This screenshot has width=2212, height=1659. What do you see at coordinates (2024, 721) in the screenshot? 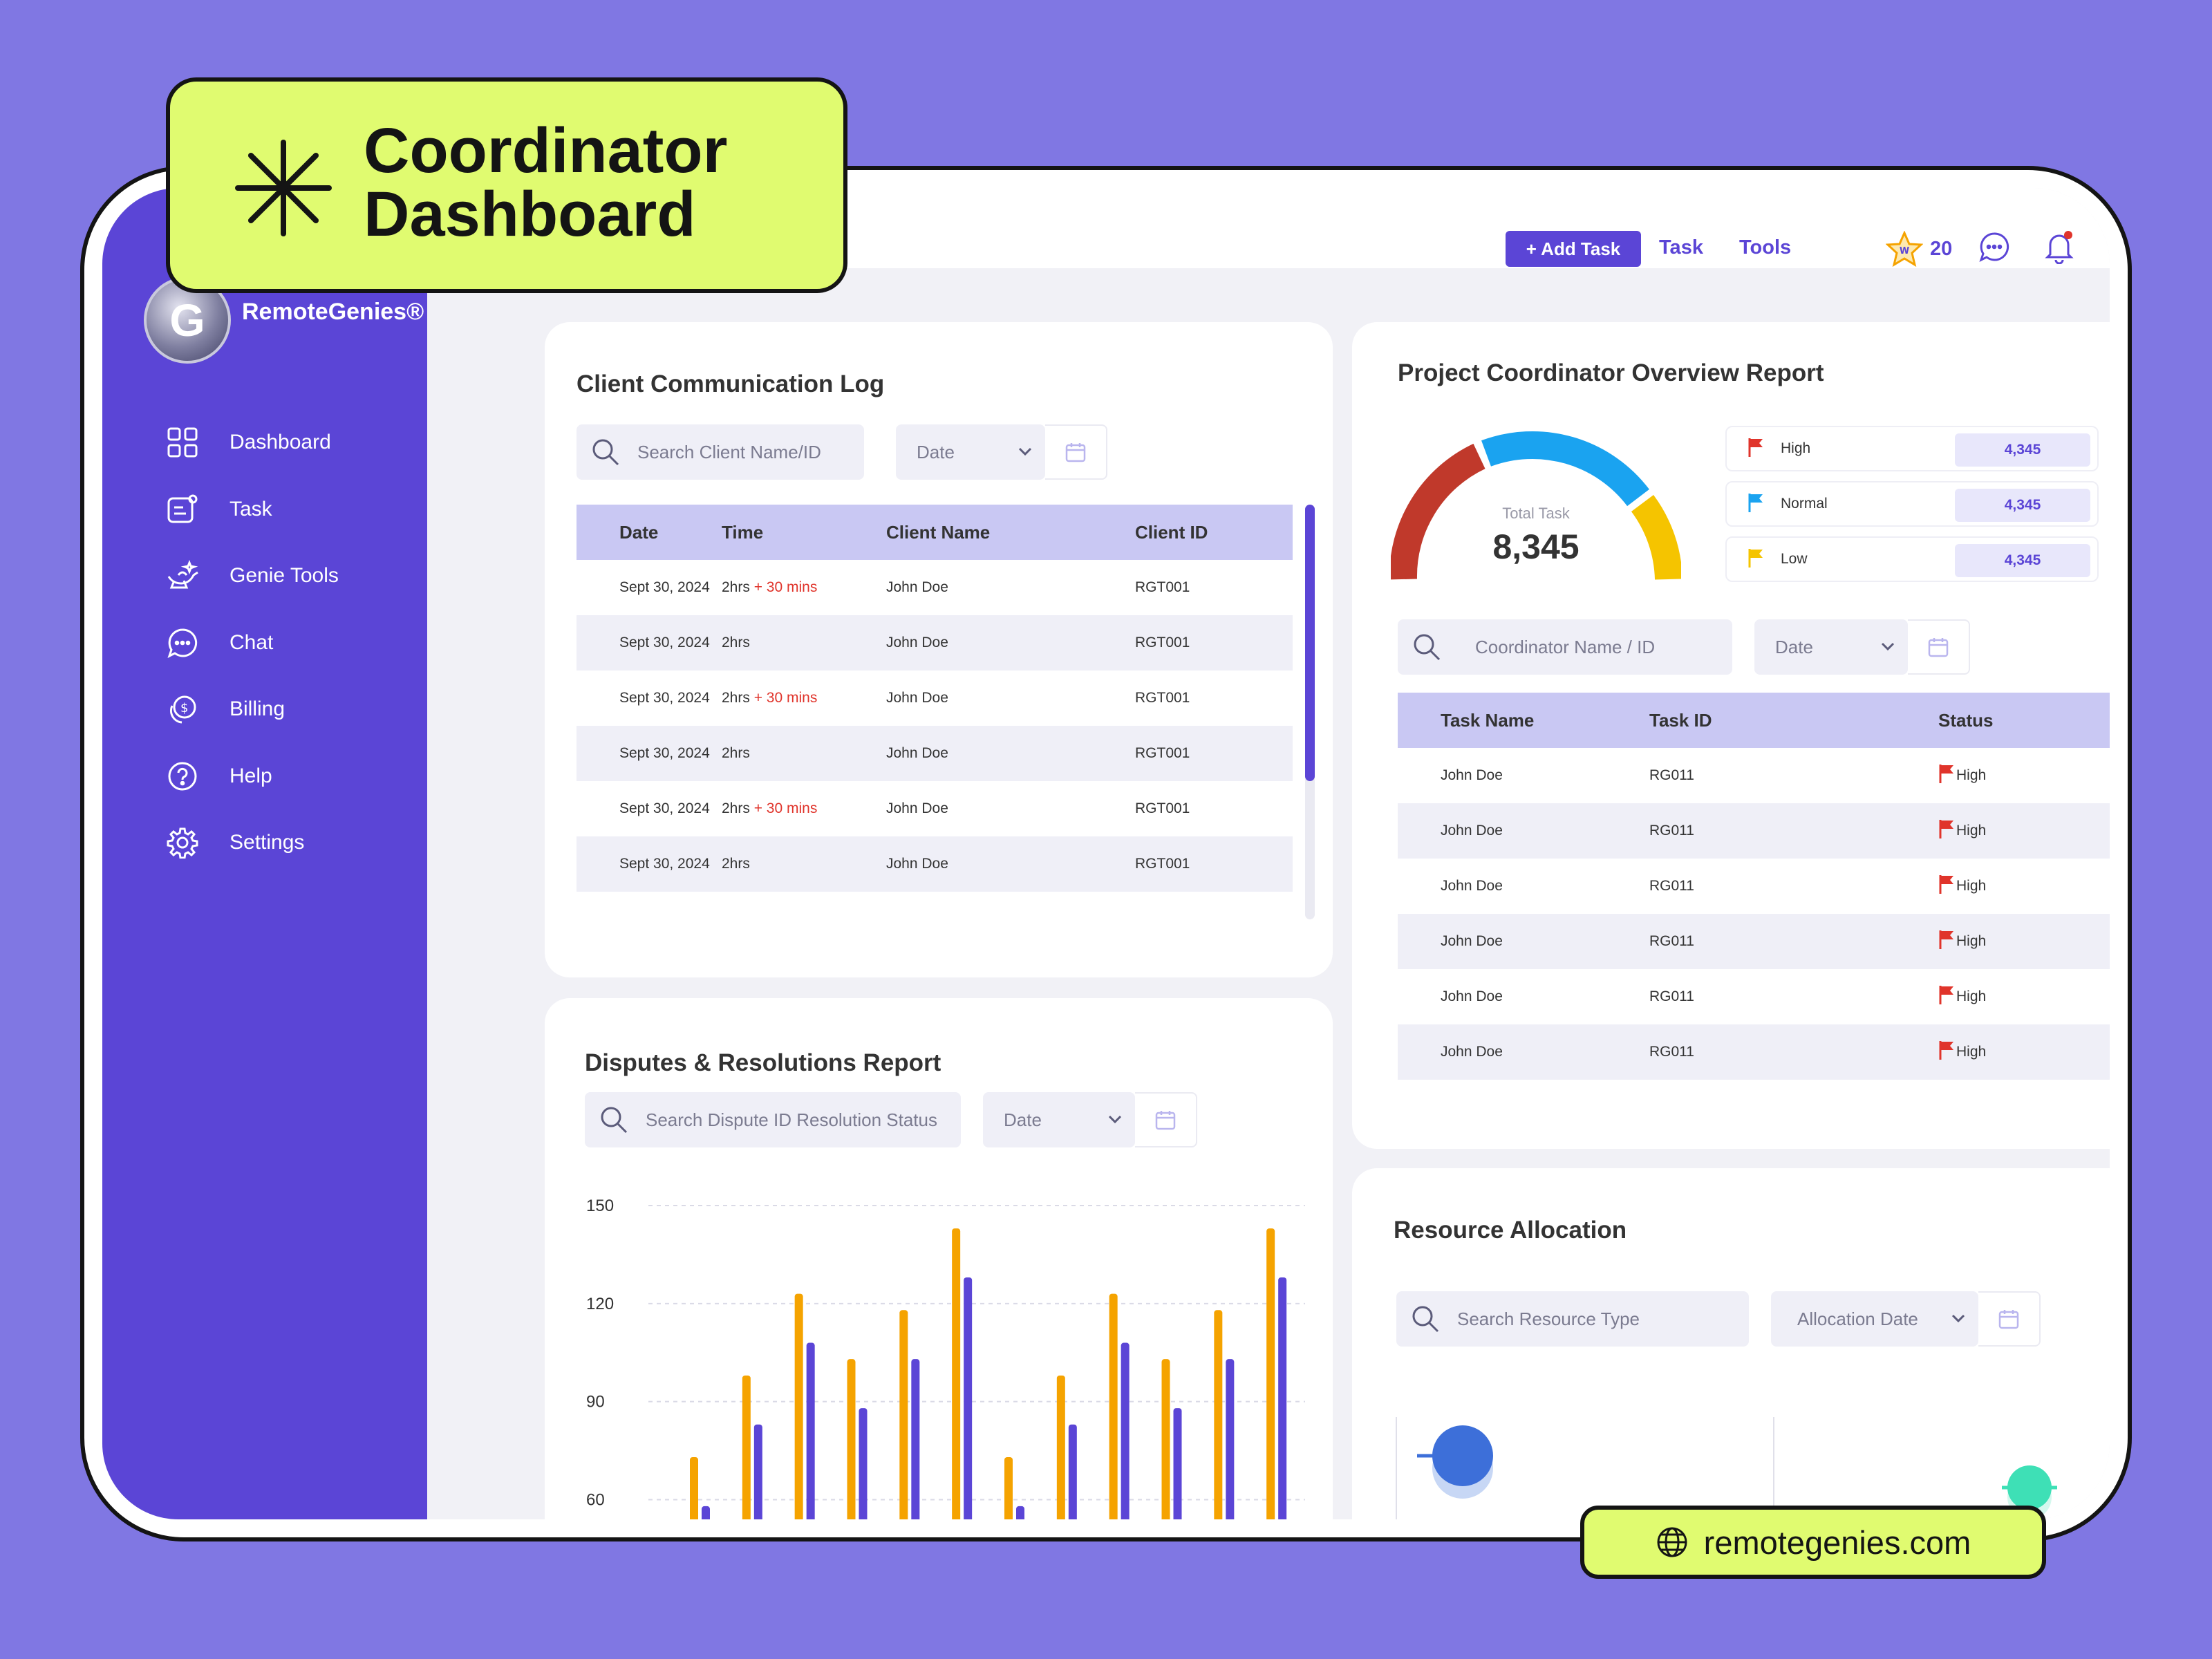
I see `col-status: Status` at bounding box center [2024, 721].